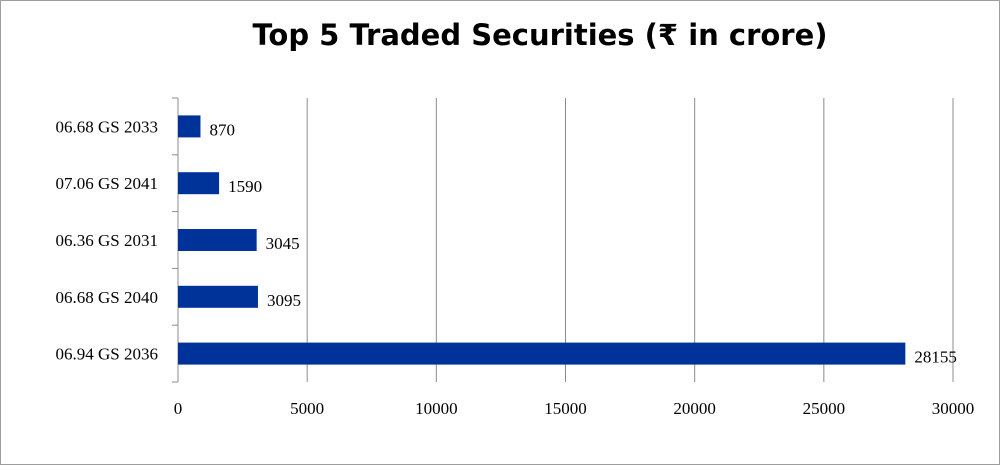 This screenshot has height=465, width=1000. Describe the element at coordinates (107, 126) in the screenshot. I see `category-label: 06.68 GS 2033` at that location.